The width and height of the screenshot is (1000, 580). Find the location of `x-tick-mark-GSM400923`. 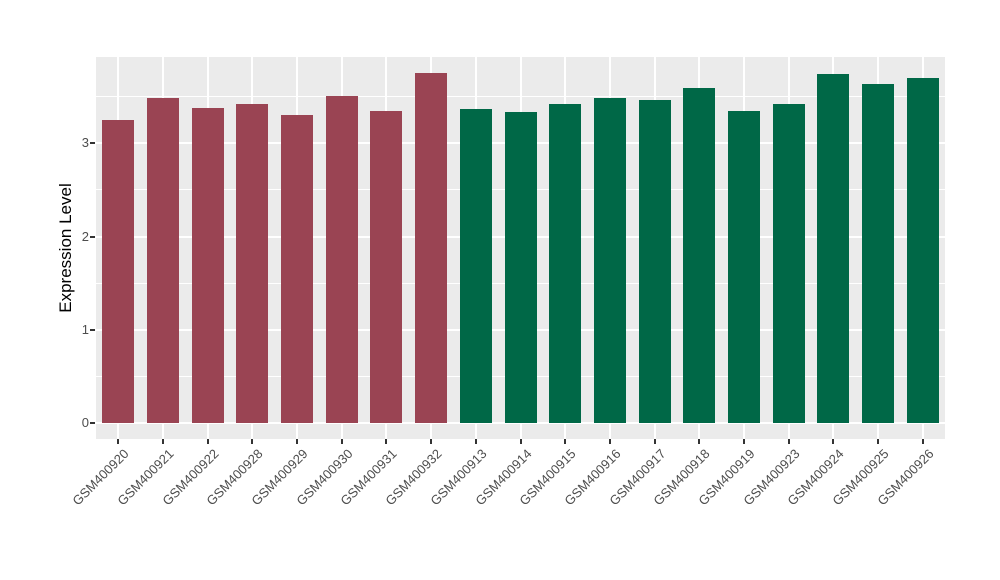

x-tick-mark-GSM400923 is located at coordinates (788, 441).